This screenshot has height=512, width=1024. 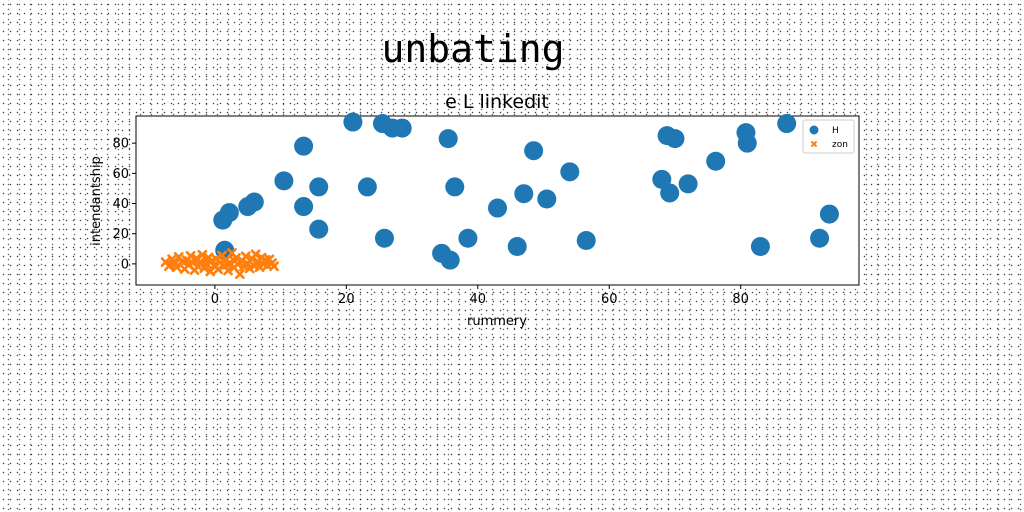 I want to click on y-axis: 0 20 40 60 80, so click(x=124, y=204).